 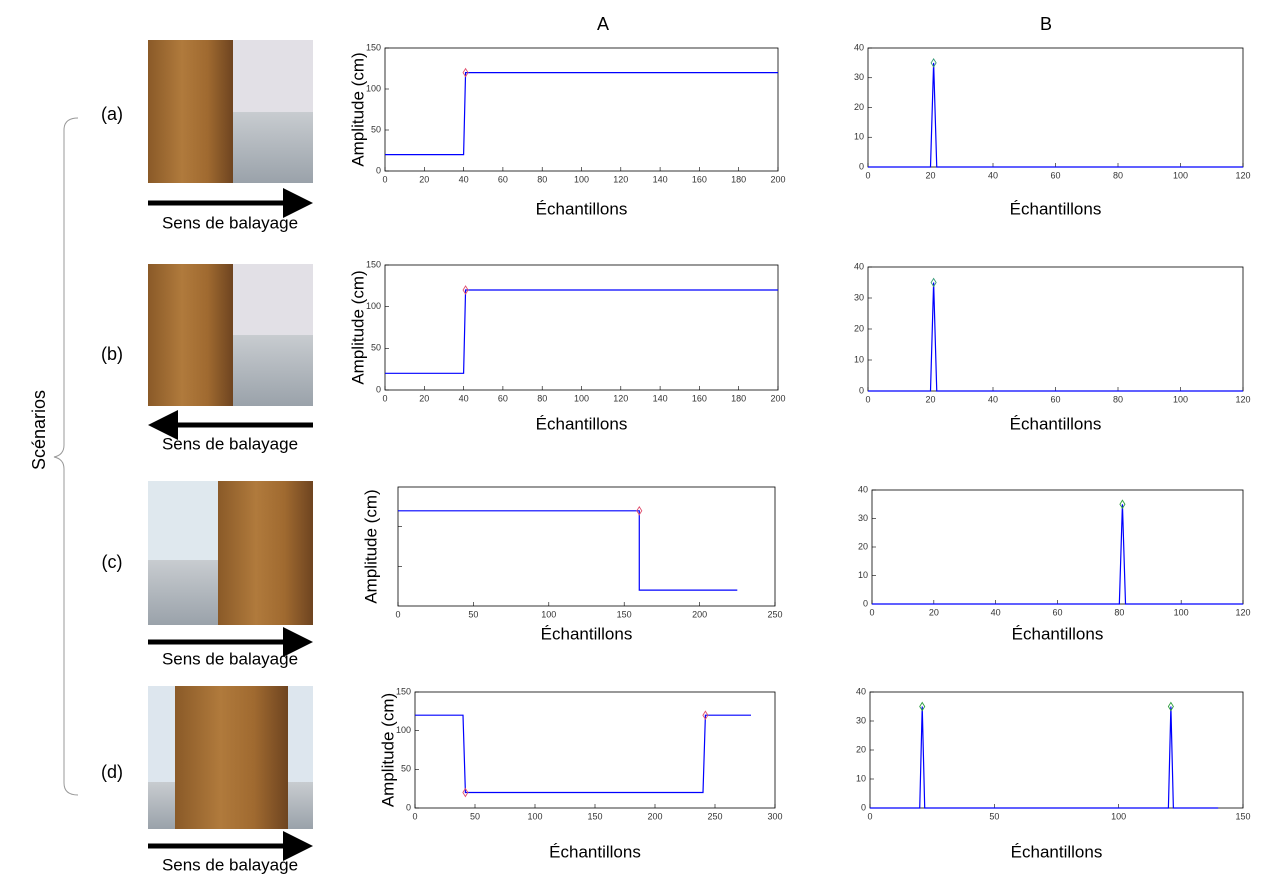 I want to click on x-tick-label: 140, so click(x=660, y=398).